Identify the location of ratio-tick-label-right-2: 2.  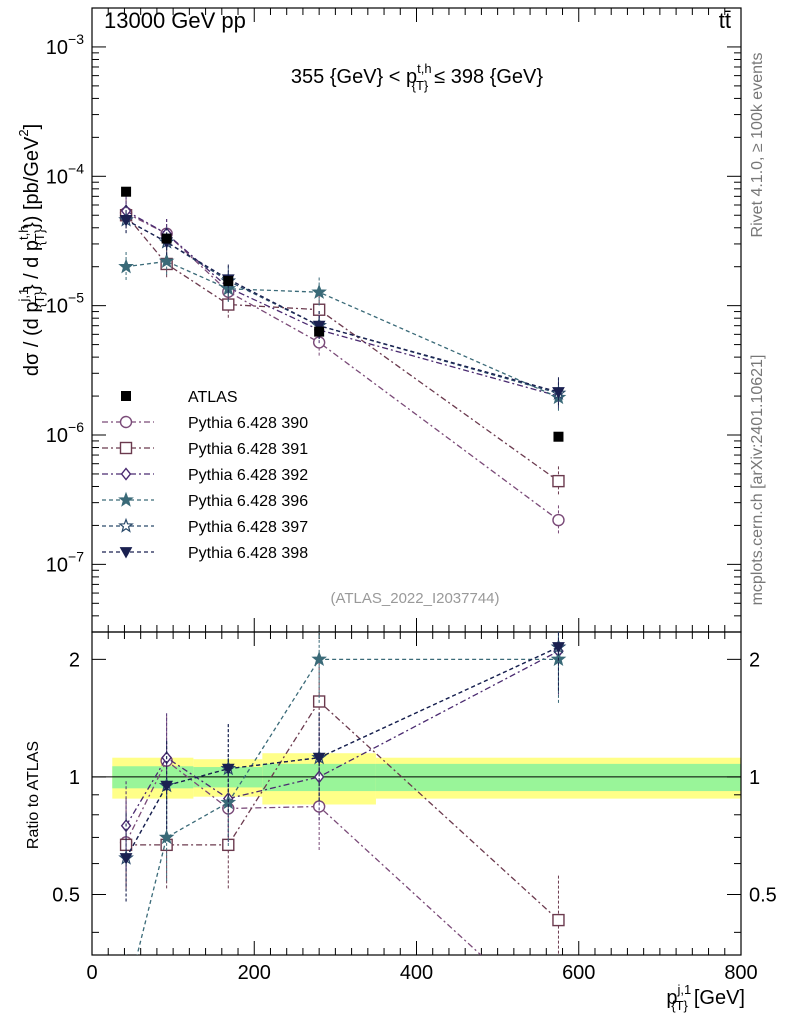
(754, 660).